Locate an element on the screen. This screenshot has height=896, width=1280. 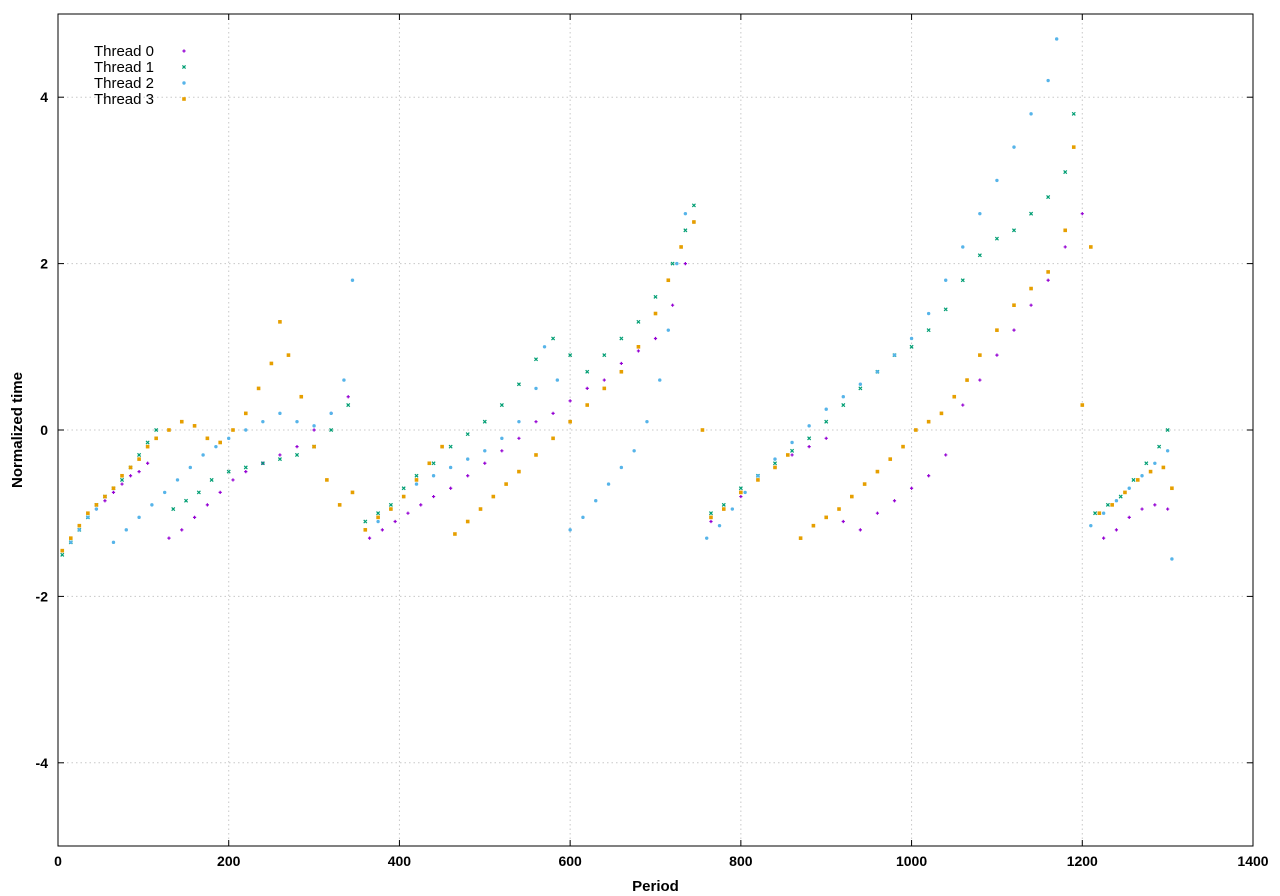
x-tick-label: 400 is located at coordinates (400, 861).